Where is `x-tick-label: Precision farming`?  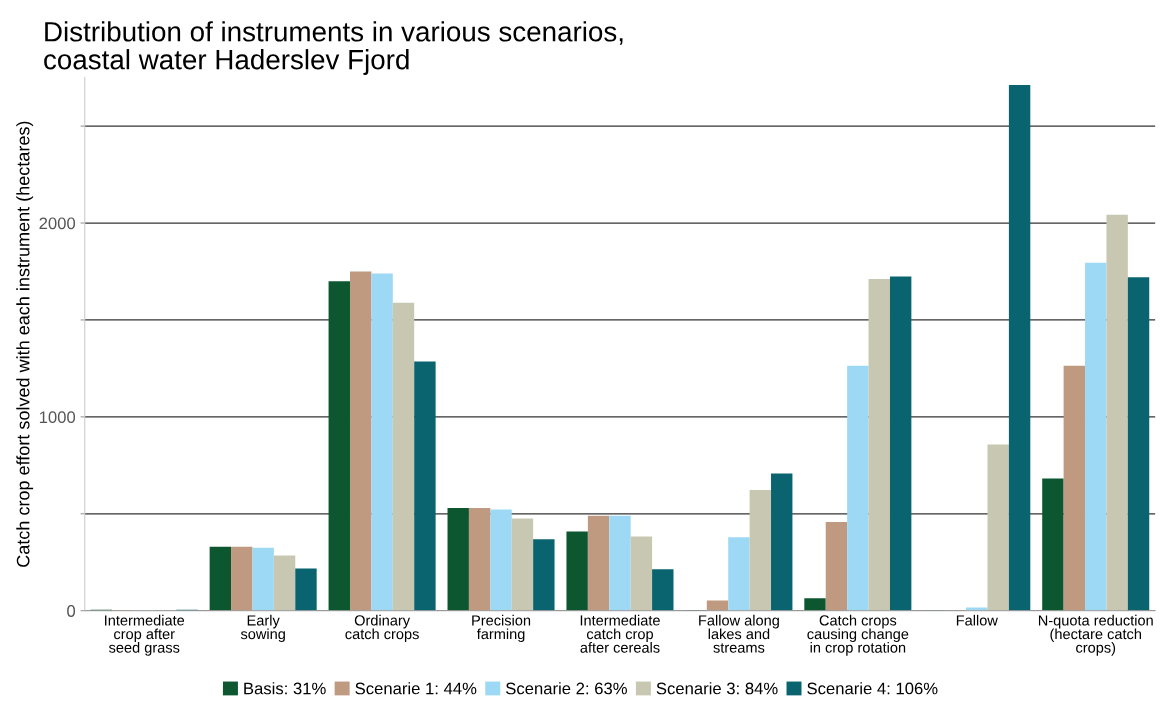
x-tick-label: Precision farming is located at coordinates (501, 628).